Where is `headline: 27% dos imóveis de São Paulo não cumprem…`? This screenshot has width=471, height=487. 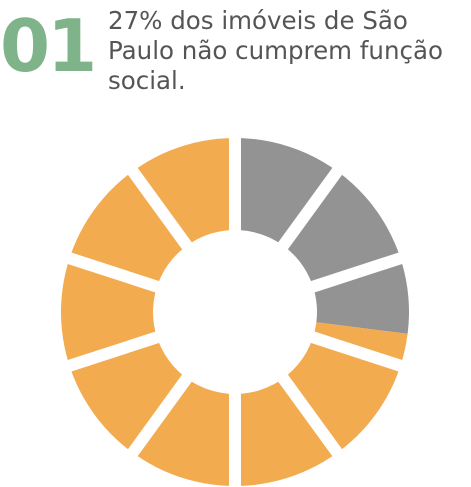 headline: 27% dos imóveis de São Paulo não cumprem… is located at coordinates (275, 50).